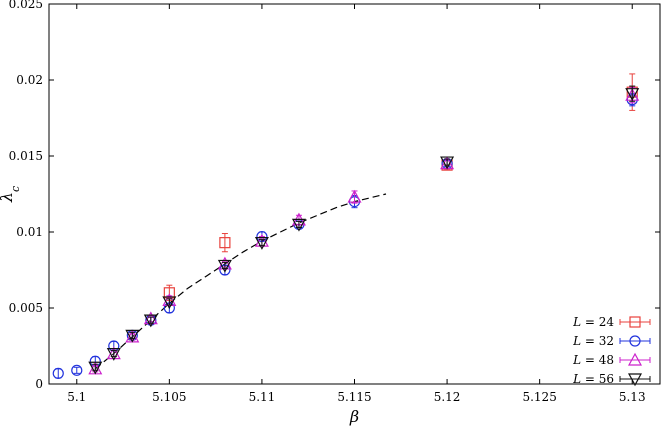 The width and height of the screenshot is (664, 430). What do you see at coordinates (593, 379) in the screenshot?
I see `legend-label: L = 56` at bounding box center [593, 379].